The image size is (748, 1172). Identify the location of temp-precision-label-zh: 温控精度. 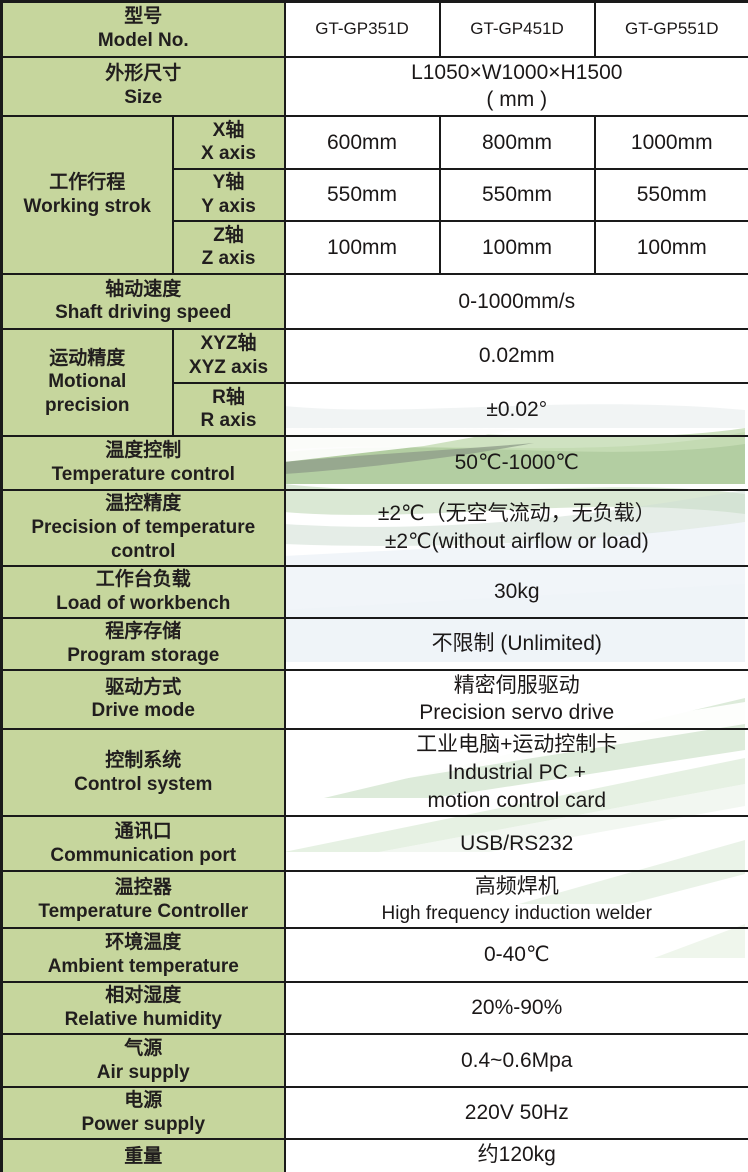
(143, 503).